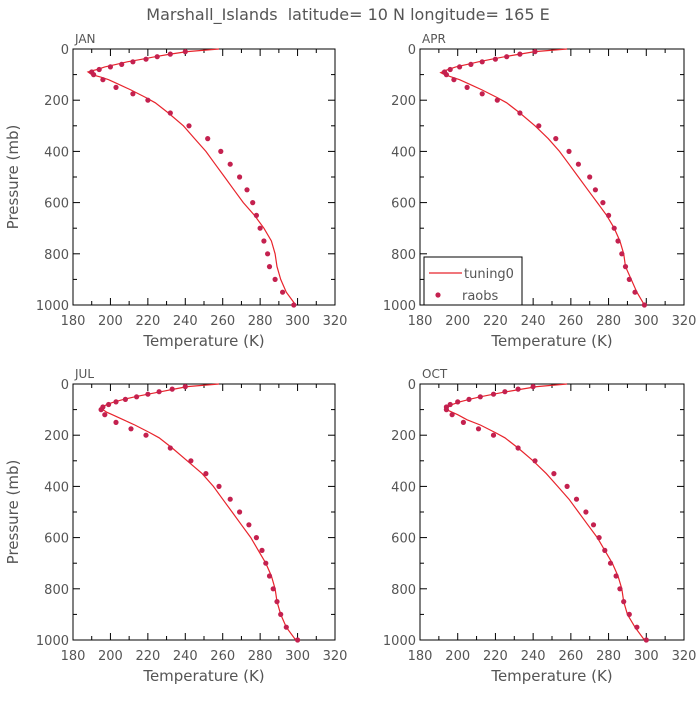 The image size is (700, 705). What do you see at coordinates (403, 255) in the screenshot?
I see `y-tick-label: 800` at bounding box center [403, 255].